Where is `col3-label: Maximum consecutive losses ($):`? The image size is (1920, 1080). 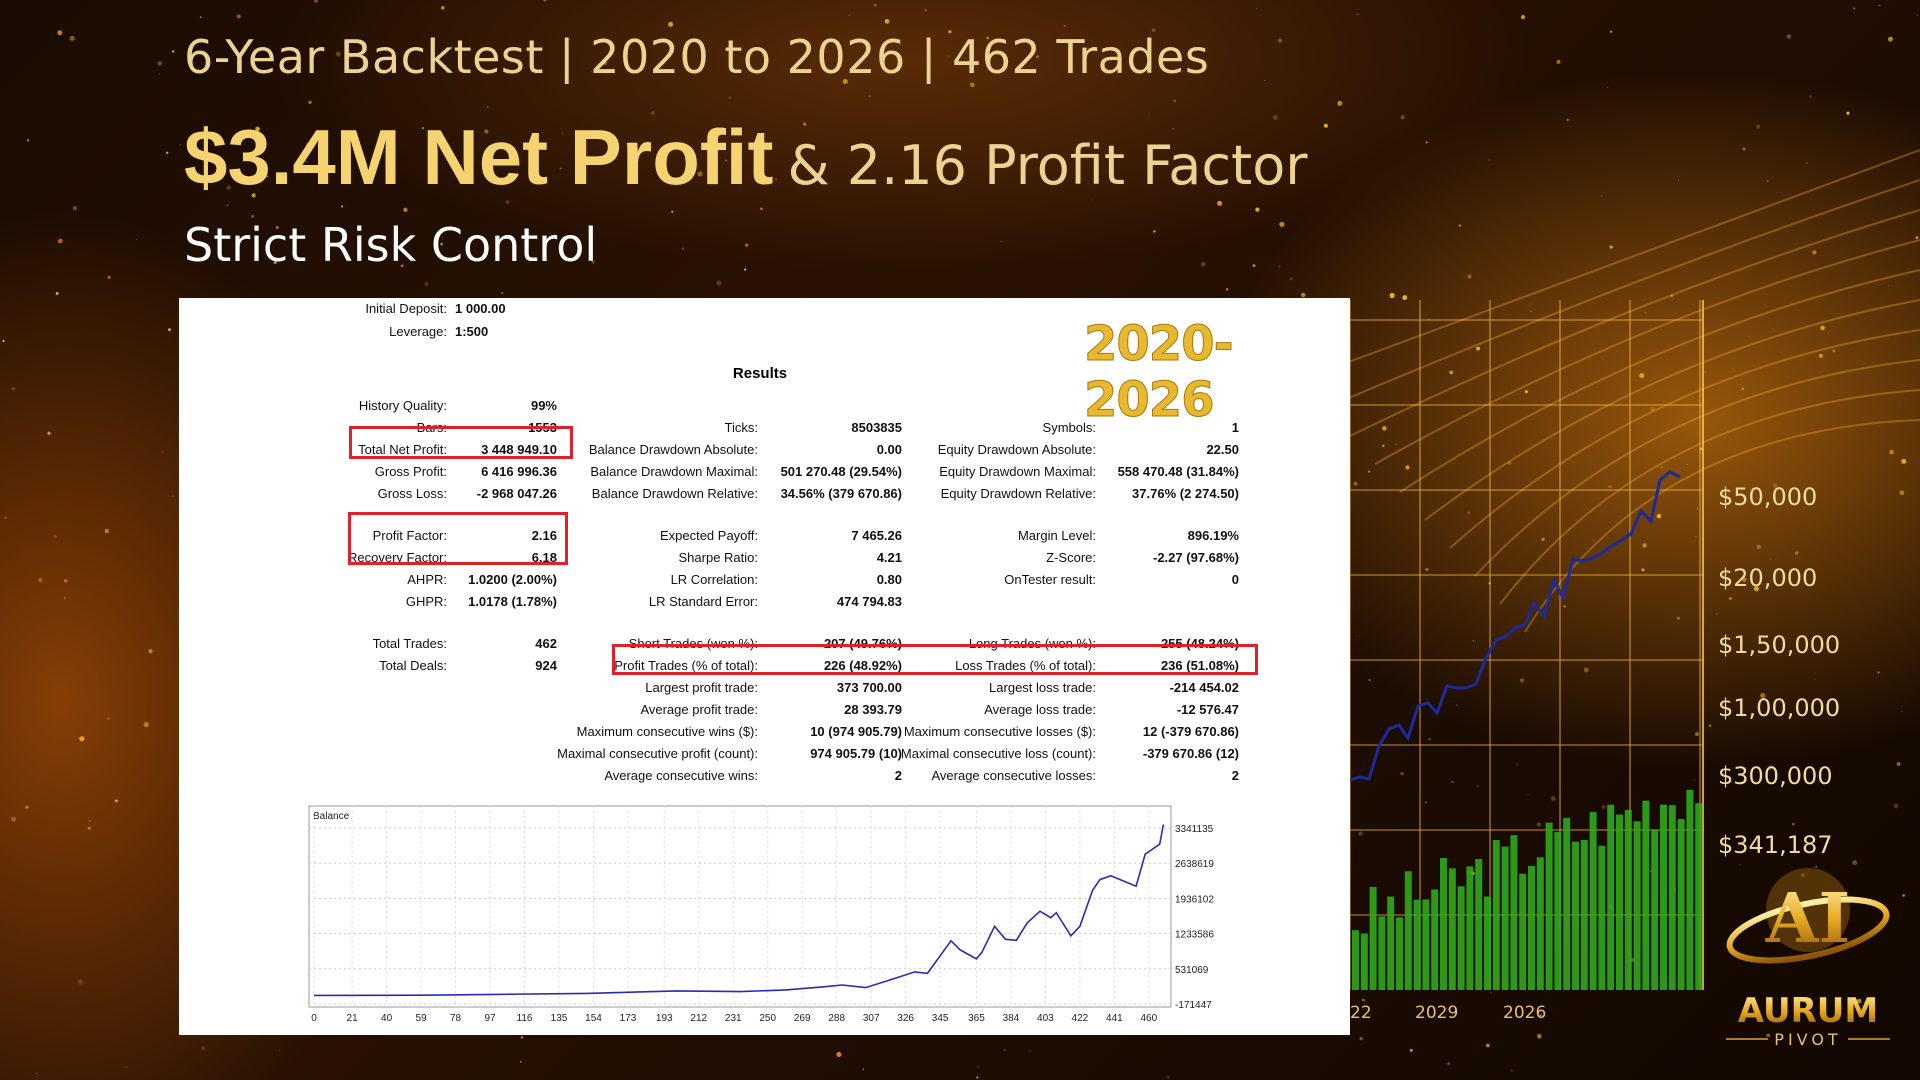 col3-label: Maximum consecutive losses ($): is located at coordinates (999, 731).